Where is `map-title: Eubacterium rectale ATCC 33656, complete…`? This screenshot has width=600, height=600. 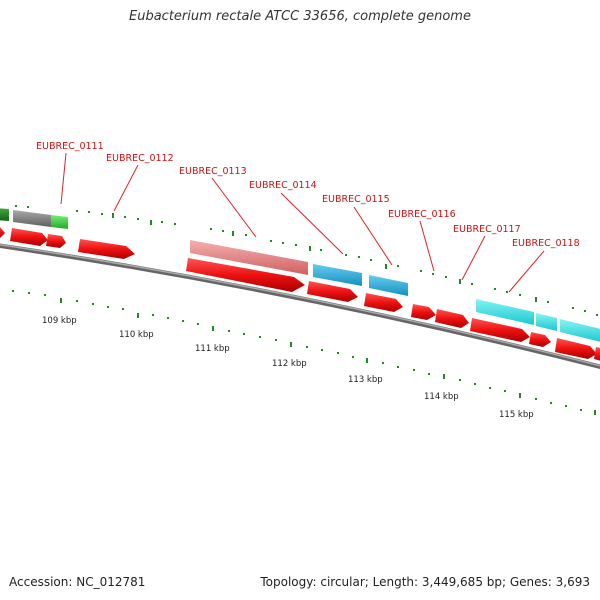 map-title: Eubacterium rectale ATCC 33656, complete… is located at coordinates (300, 16).